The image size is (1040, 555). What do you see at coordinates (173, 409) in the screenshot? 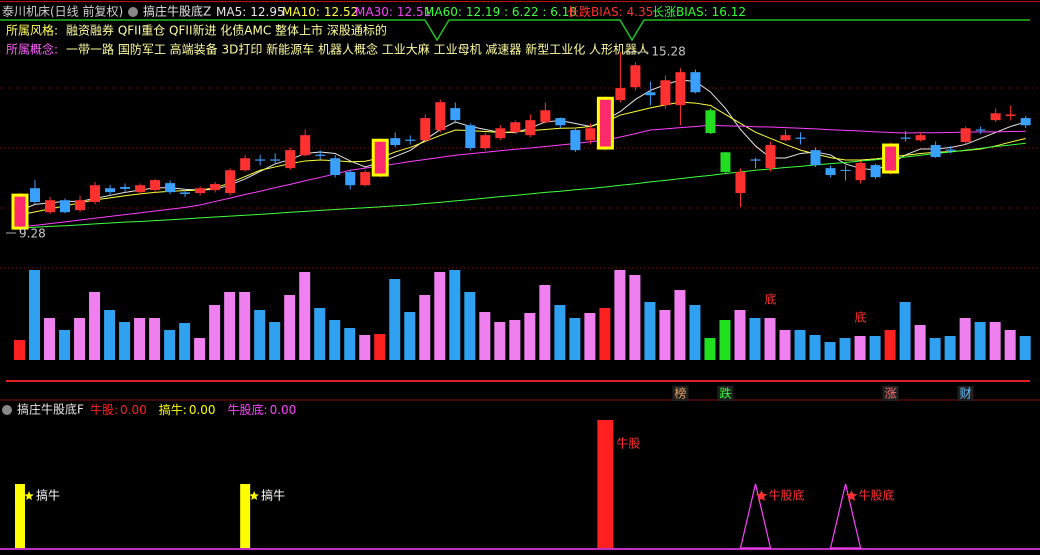
I see `legend-name: 搞牛:` at bounding box center [173, 409].